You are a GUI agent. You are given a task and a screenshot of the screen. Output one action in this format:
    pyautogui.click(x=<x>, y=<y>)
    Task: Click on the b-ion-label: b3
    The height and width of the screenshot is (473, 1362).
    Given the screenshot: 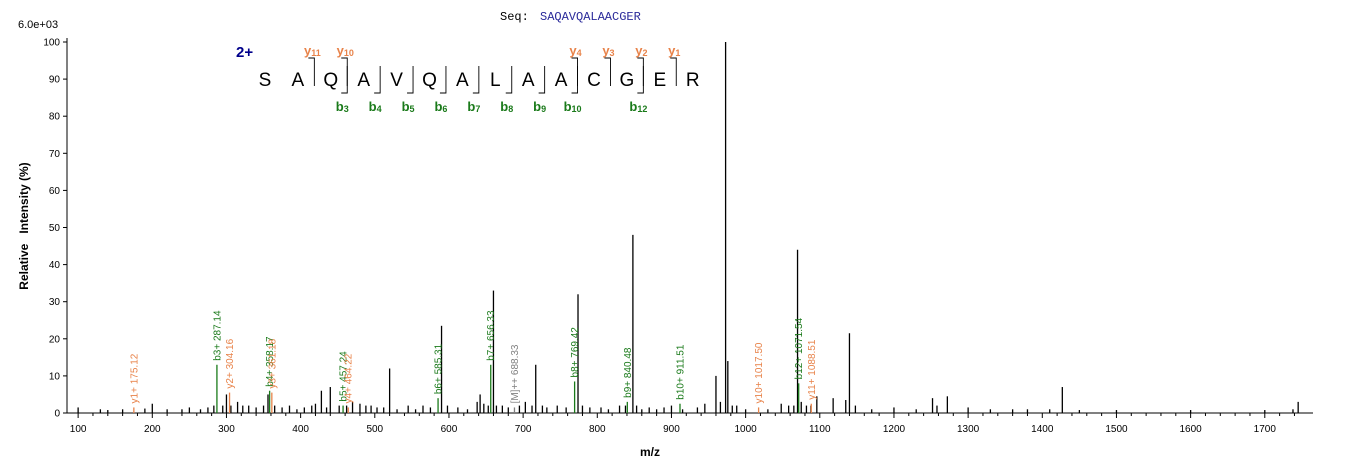 What is the action you would take?
    pyautogui.click(x=342, y=106)
    